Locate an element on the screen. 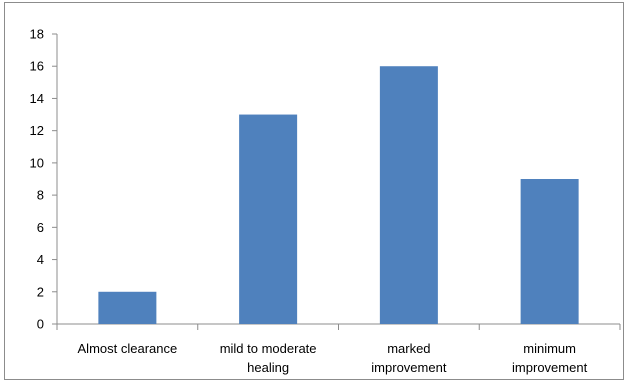 This screenshot has width=630, height=385. y-tick-label: 0 is located at coordinates (40, 324).